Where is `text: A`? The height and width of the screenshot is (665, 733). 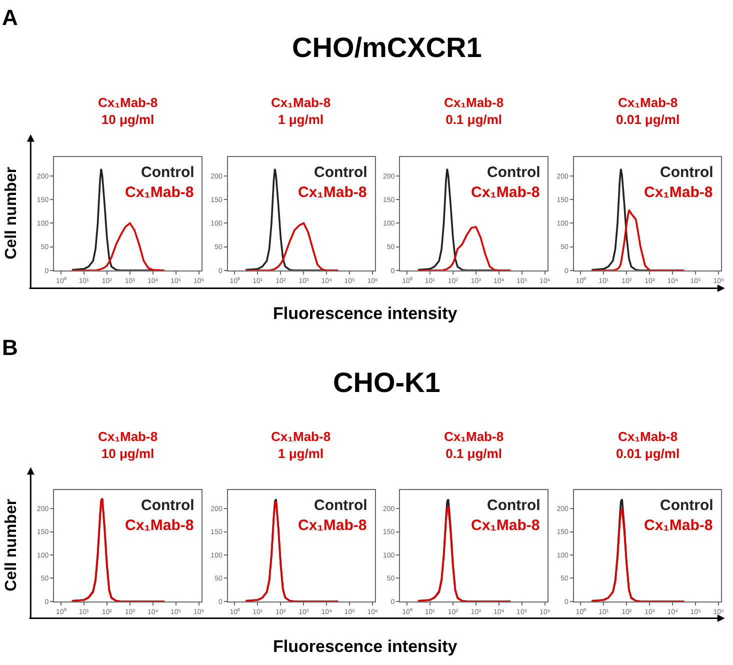
text: A is located at coordinates (10, 17).